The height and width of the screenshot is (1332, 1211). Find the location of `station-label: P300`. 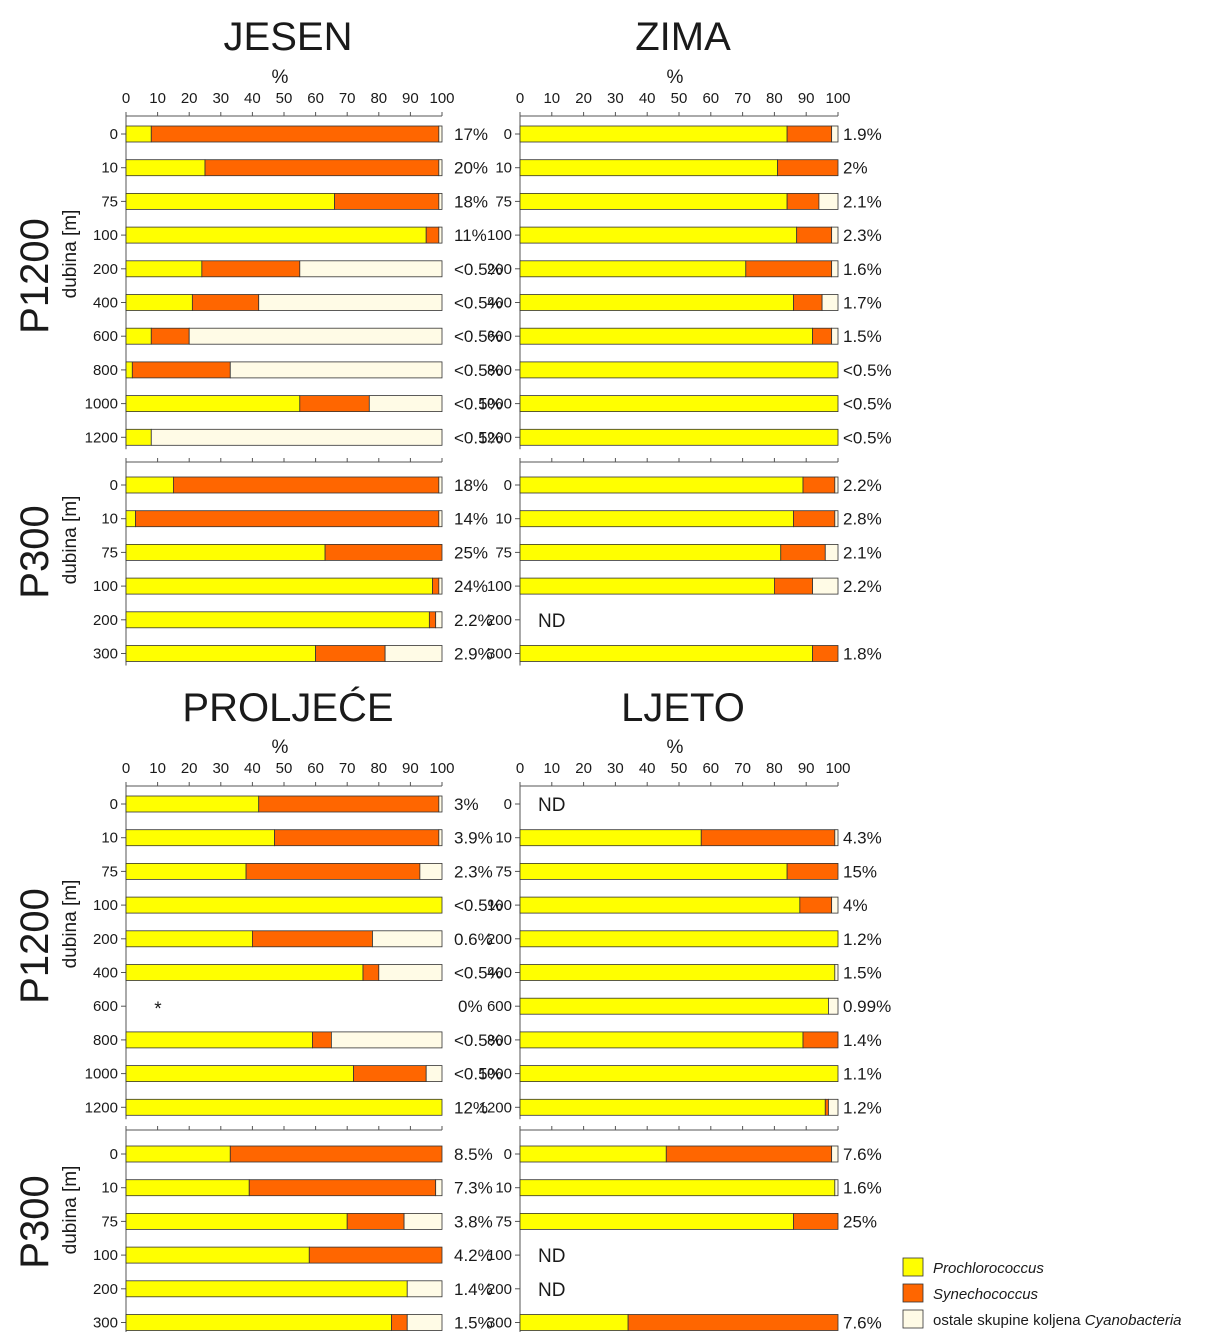

station-label: P300 is located at coordinates (35, 551).